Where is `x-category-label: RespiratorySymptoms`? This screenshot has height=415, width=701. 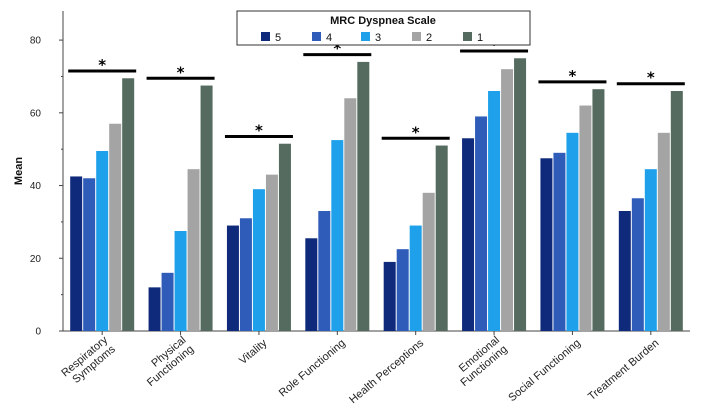
x-category-label: RespiratorySymptoms is located at coordinates (88, 361).